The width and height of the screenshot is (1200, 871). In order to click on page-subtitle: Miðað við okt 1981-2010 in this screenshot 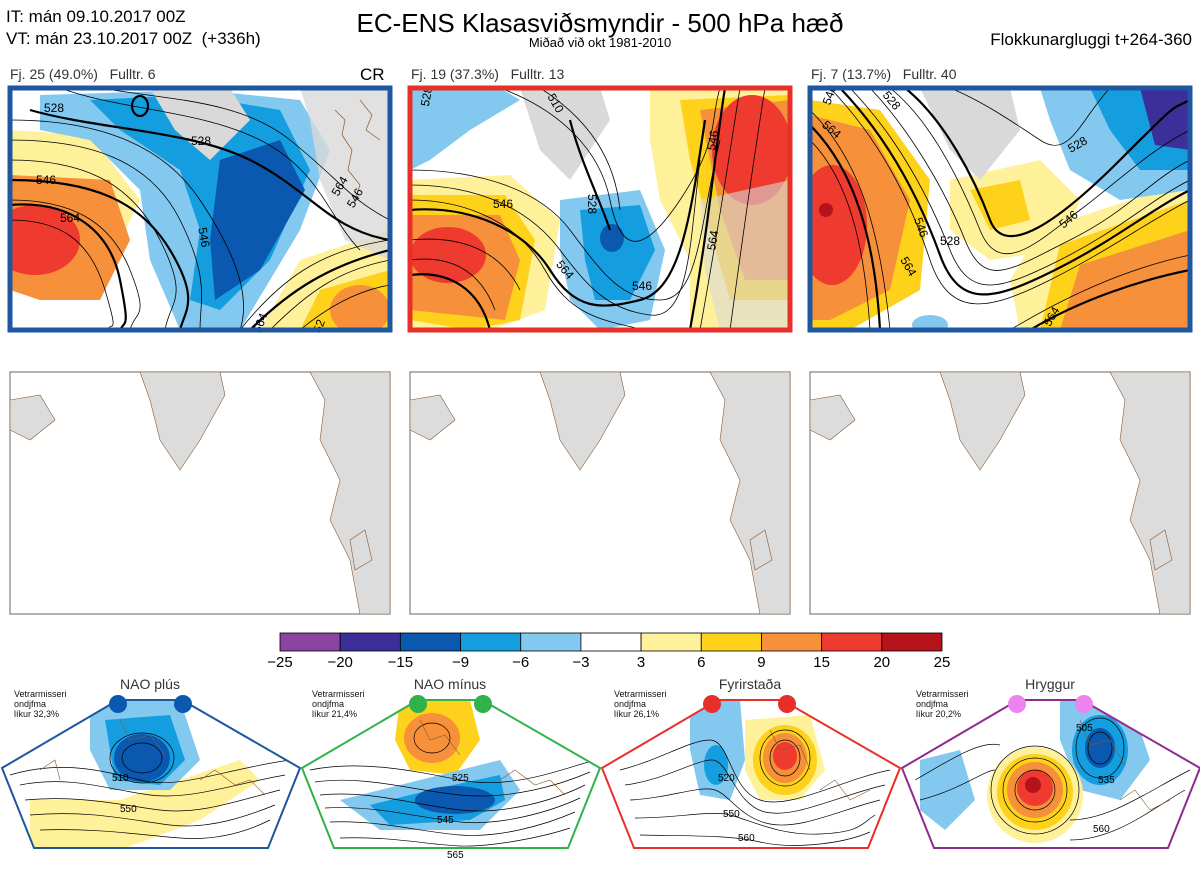, I will do `click(600, 42)`.